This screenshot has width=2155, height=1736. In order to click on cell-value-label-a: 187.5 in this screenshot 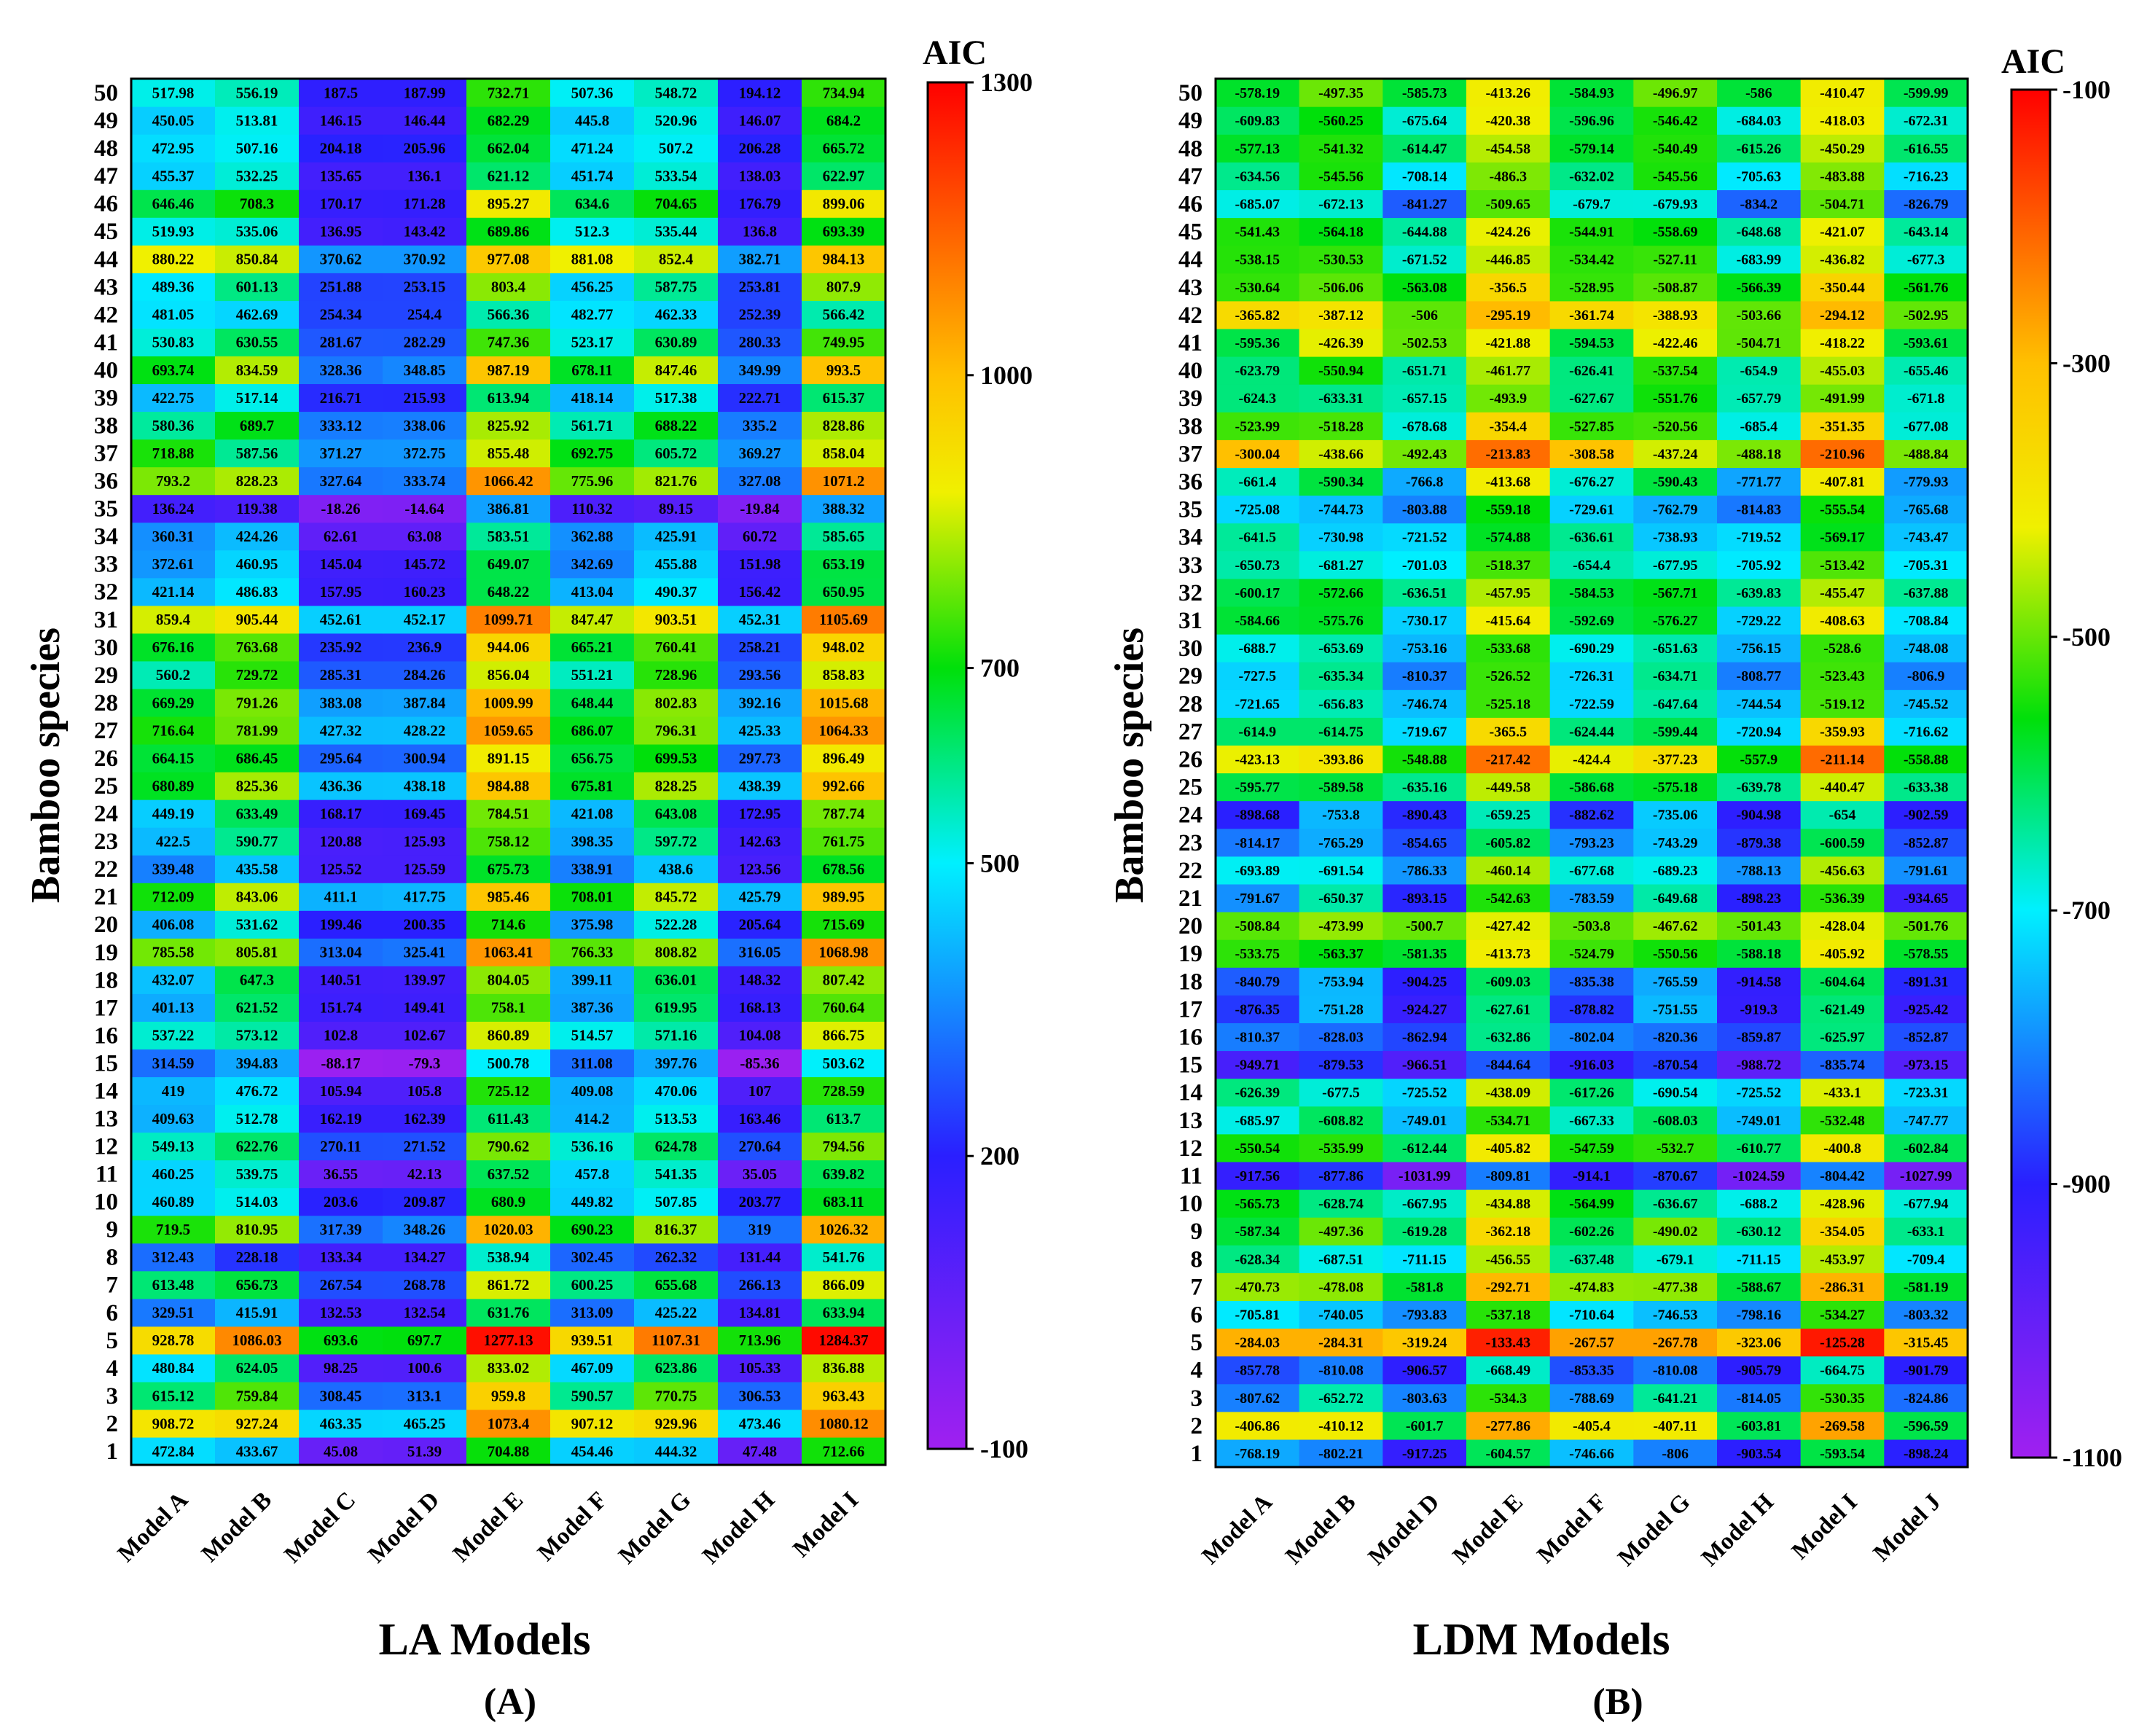, I will do `click(341, 93)`.